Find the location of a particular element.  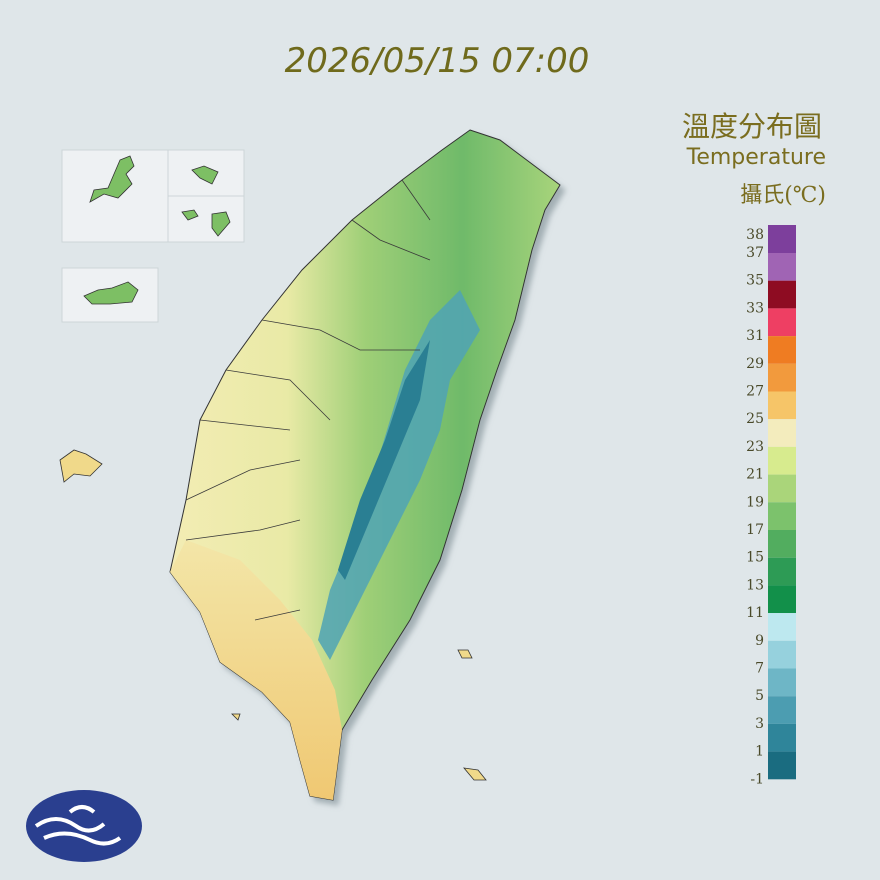

legend-tick-label: 25 is located at coordinates (755, 419).